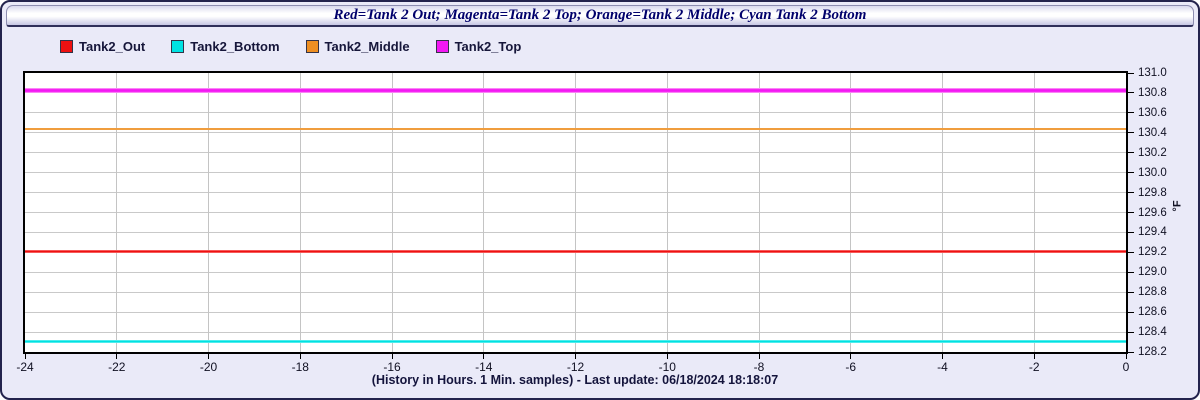  Describe the element at coordinates (1152, 292) in the screenshot. I see `y-axis-tick-label: 128.8` at that location.